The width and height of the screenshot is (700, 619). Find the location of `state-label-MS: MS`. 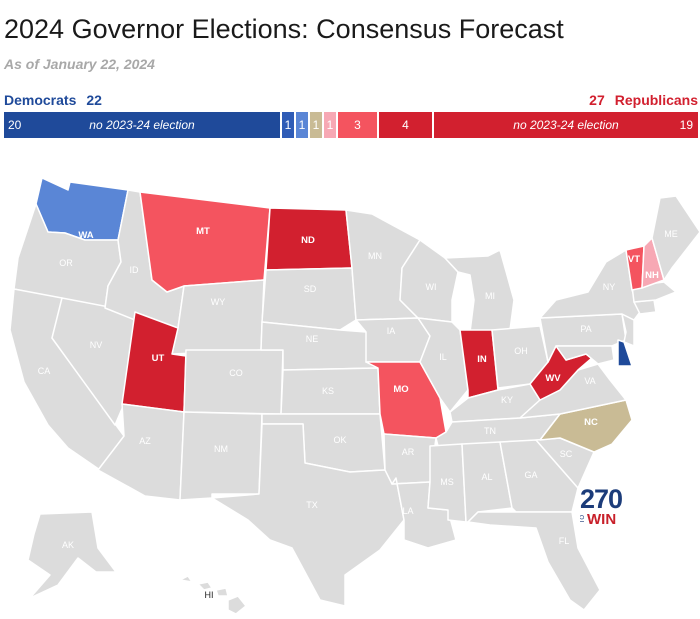

state-label-MS: MS is located at coordinates (447, 482).